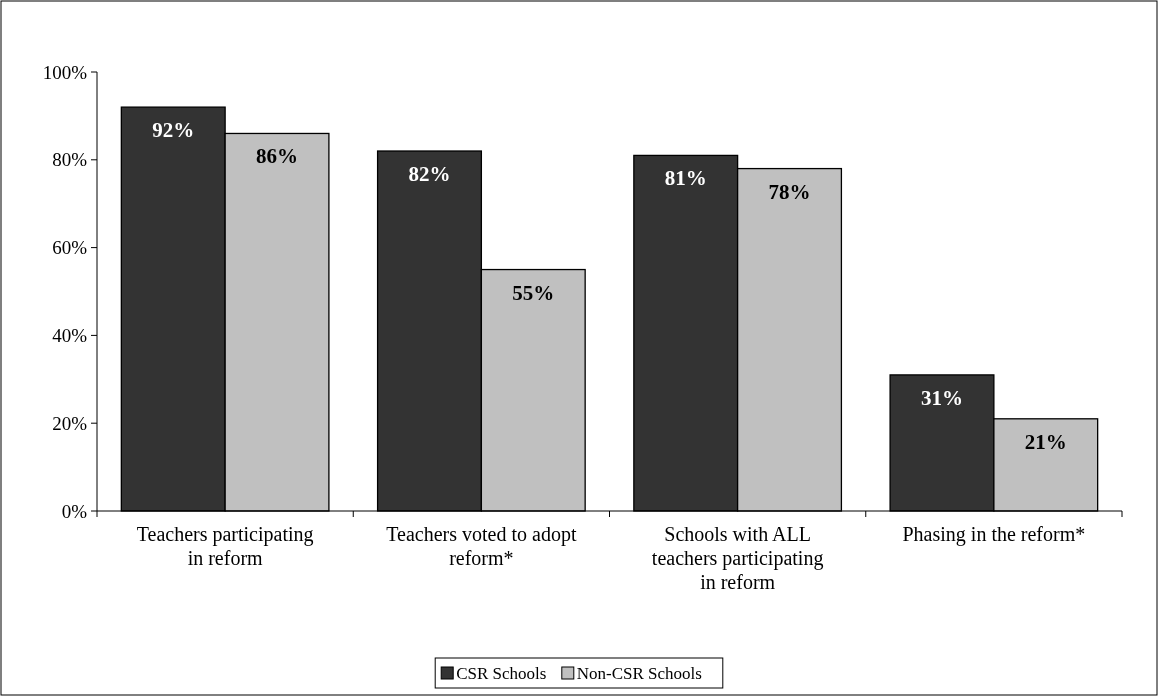 Image resolution: width=1158 pixels, height=696 pixels. What do you see at coordinates (65, 72) in the screenshot?
I see `y-tick-label: 100%` at bounding box center [65, 72].